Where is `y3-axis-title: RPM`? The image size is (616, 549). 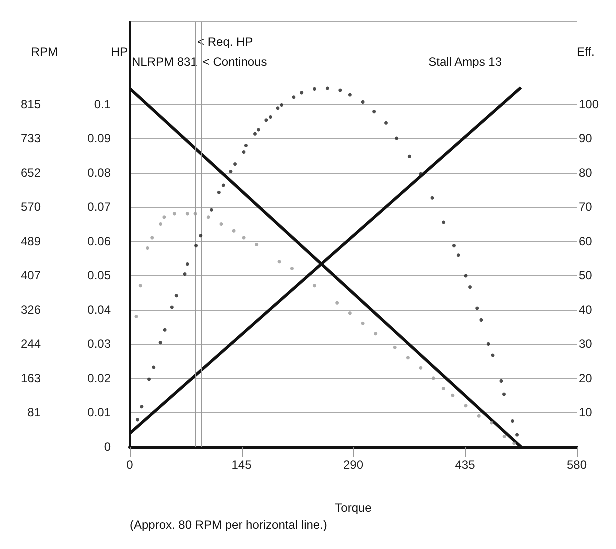
y3-axis-title: RPM is located at coordinates (44, 52).